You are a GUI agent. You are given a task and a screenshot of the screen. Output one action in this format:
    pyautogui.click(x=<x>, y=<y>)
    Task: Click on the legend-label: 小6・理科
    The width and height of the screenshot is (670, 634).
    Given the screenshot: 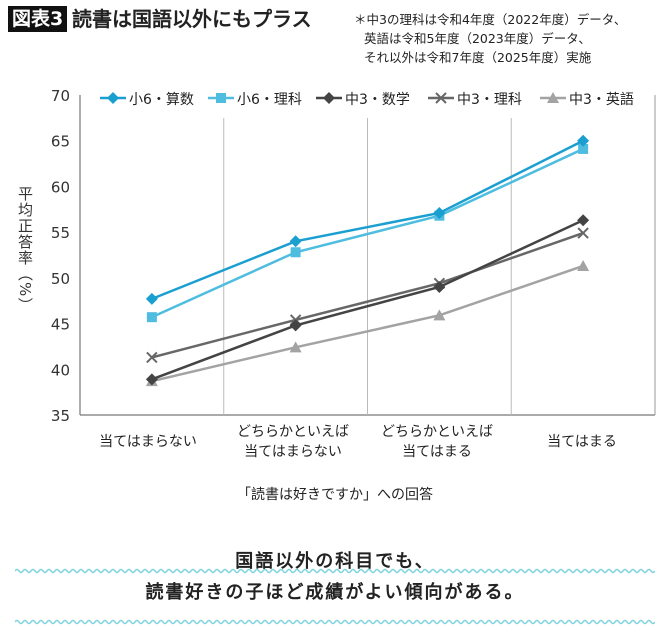 What is the action you would take?
    pyautogui.click(x=269, y=100)
    